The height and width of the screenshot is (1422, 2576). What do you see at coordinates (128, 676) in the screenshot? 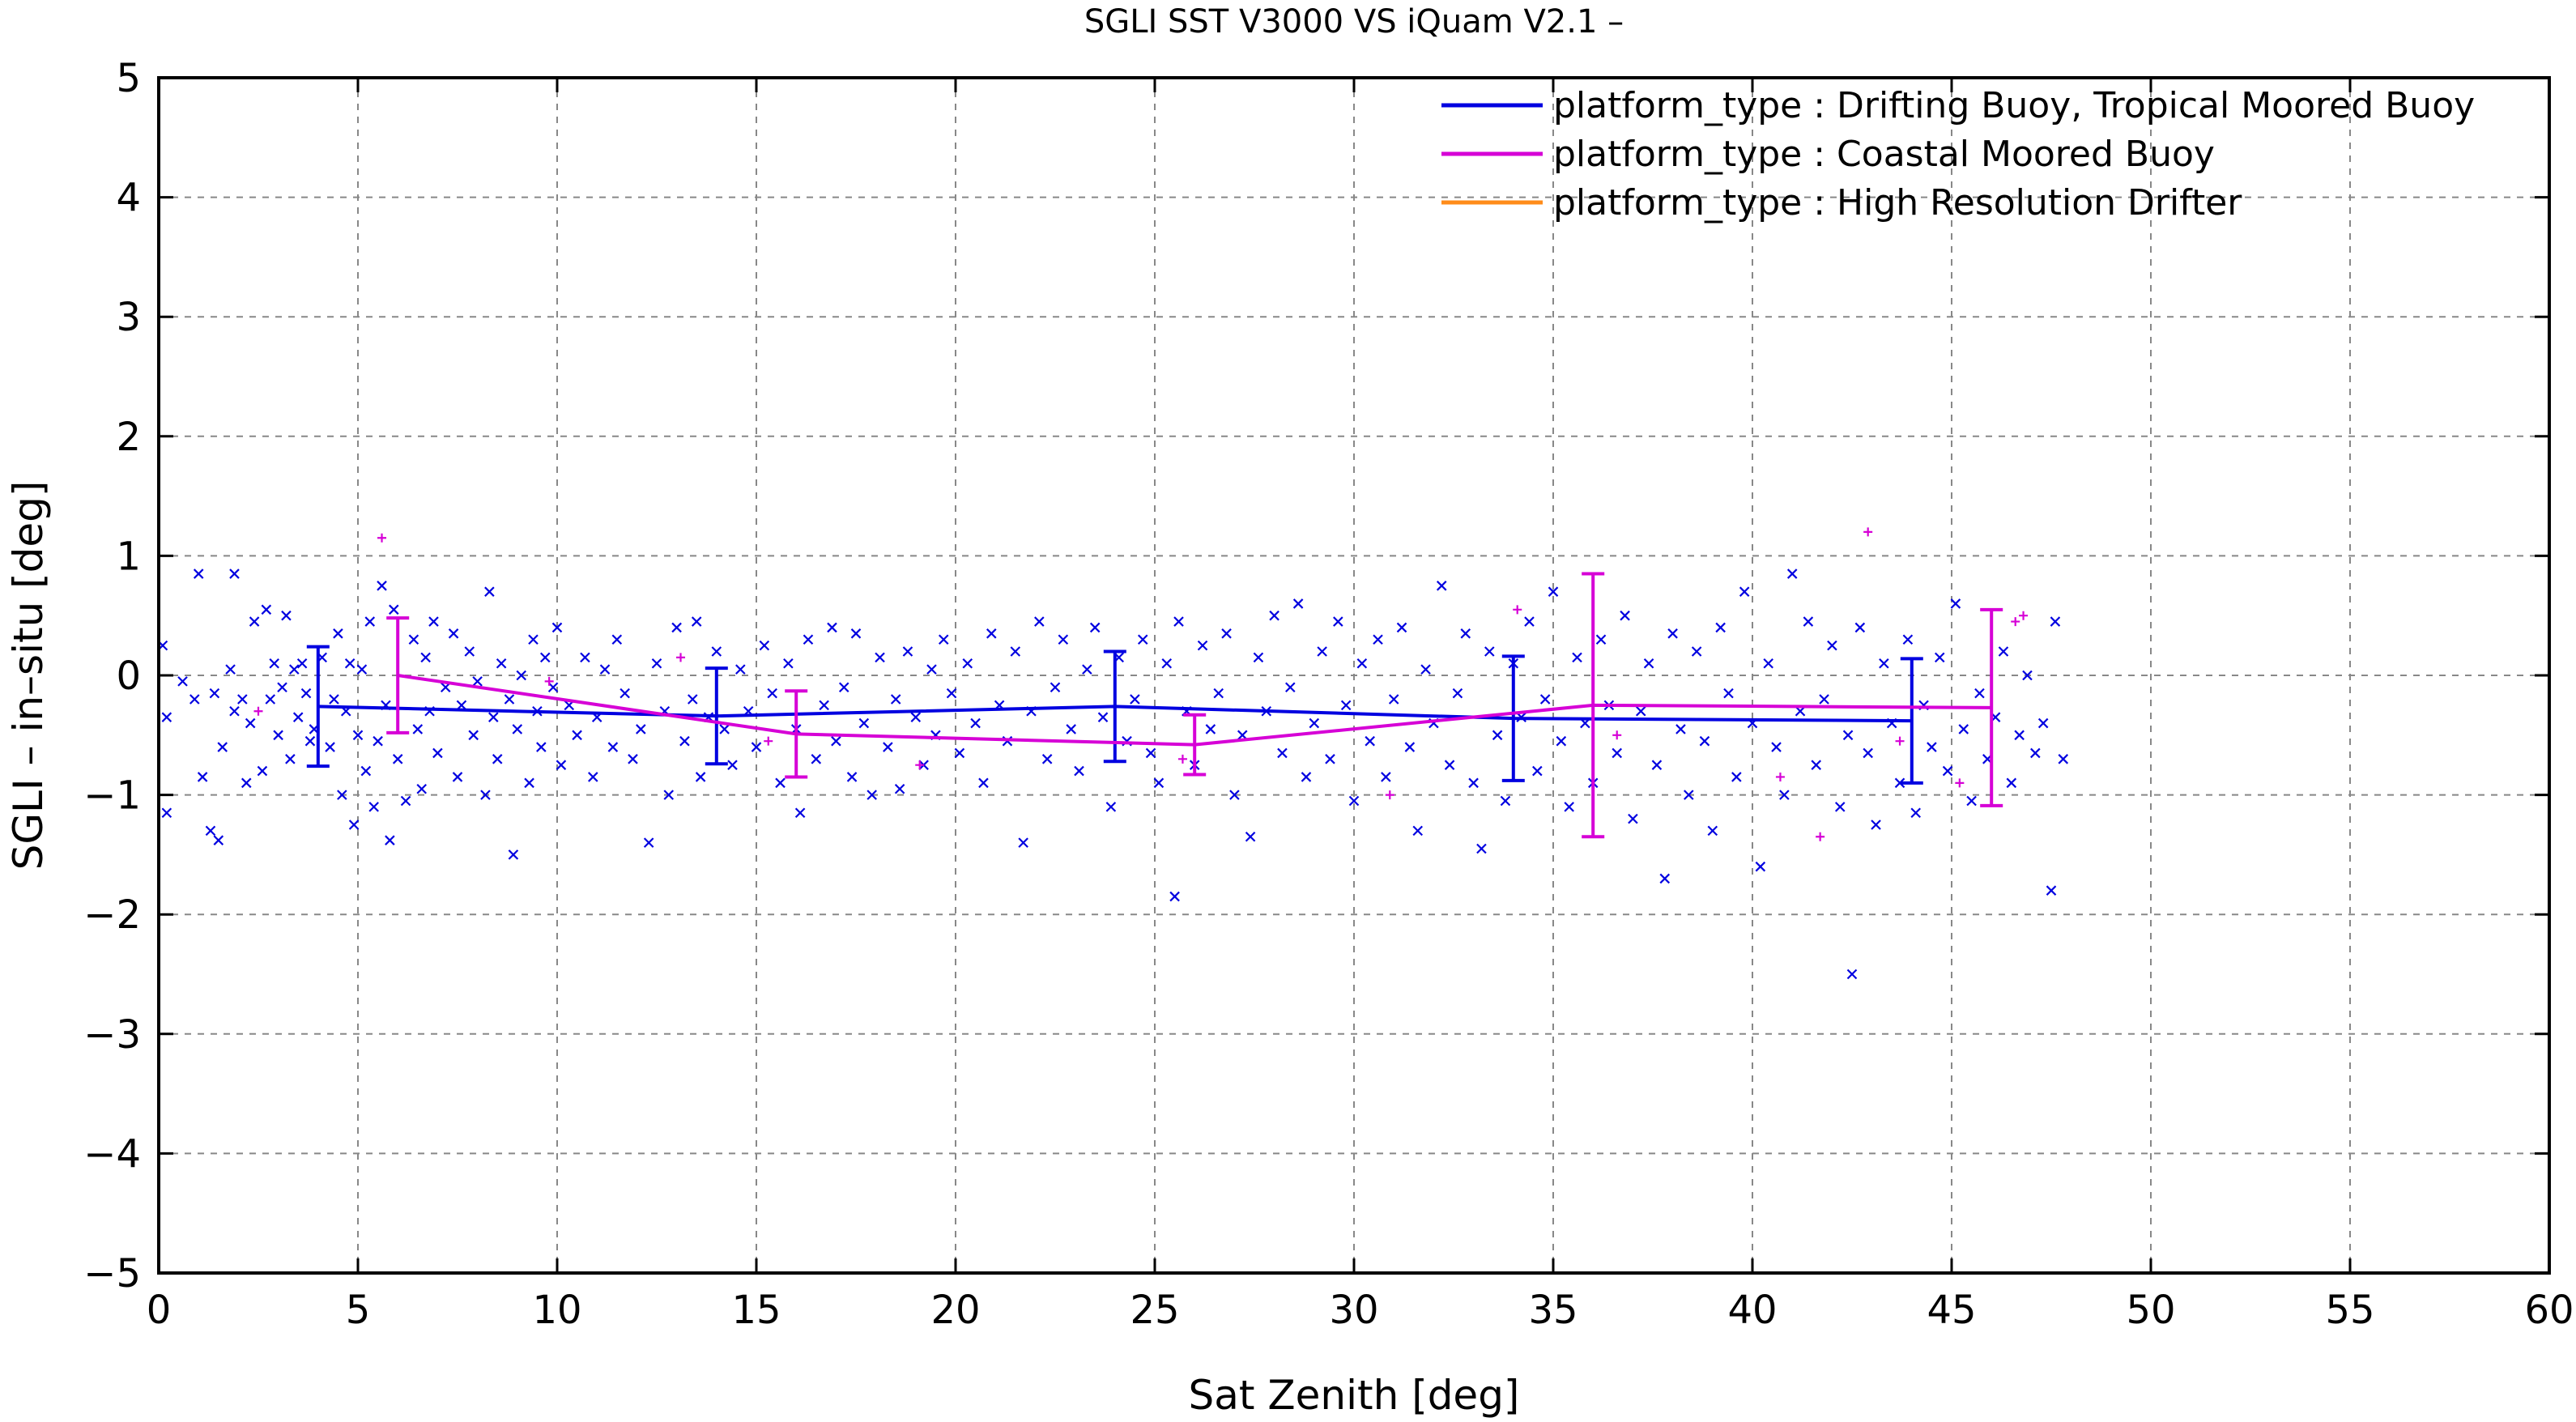
I see `y-tick-label: 0` at bounding box center [128, 676].